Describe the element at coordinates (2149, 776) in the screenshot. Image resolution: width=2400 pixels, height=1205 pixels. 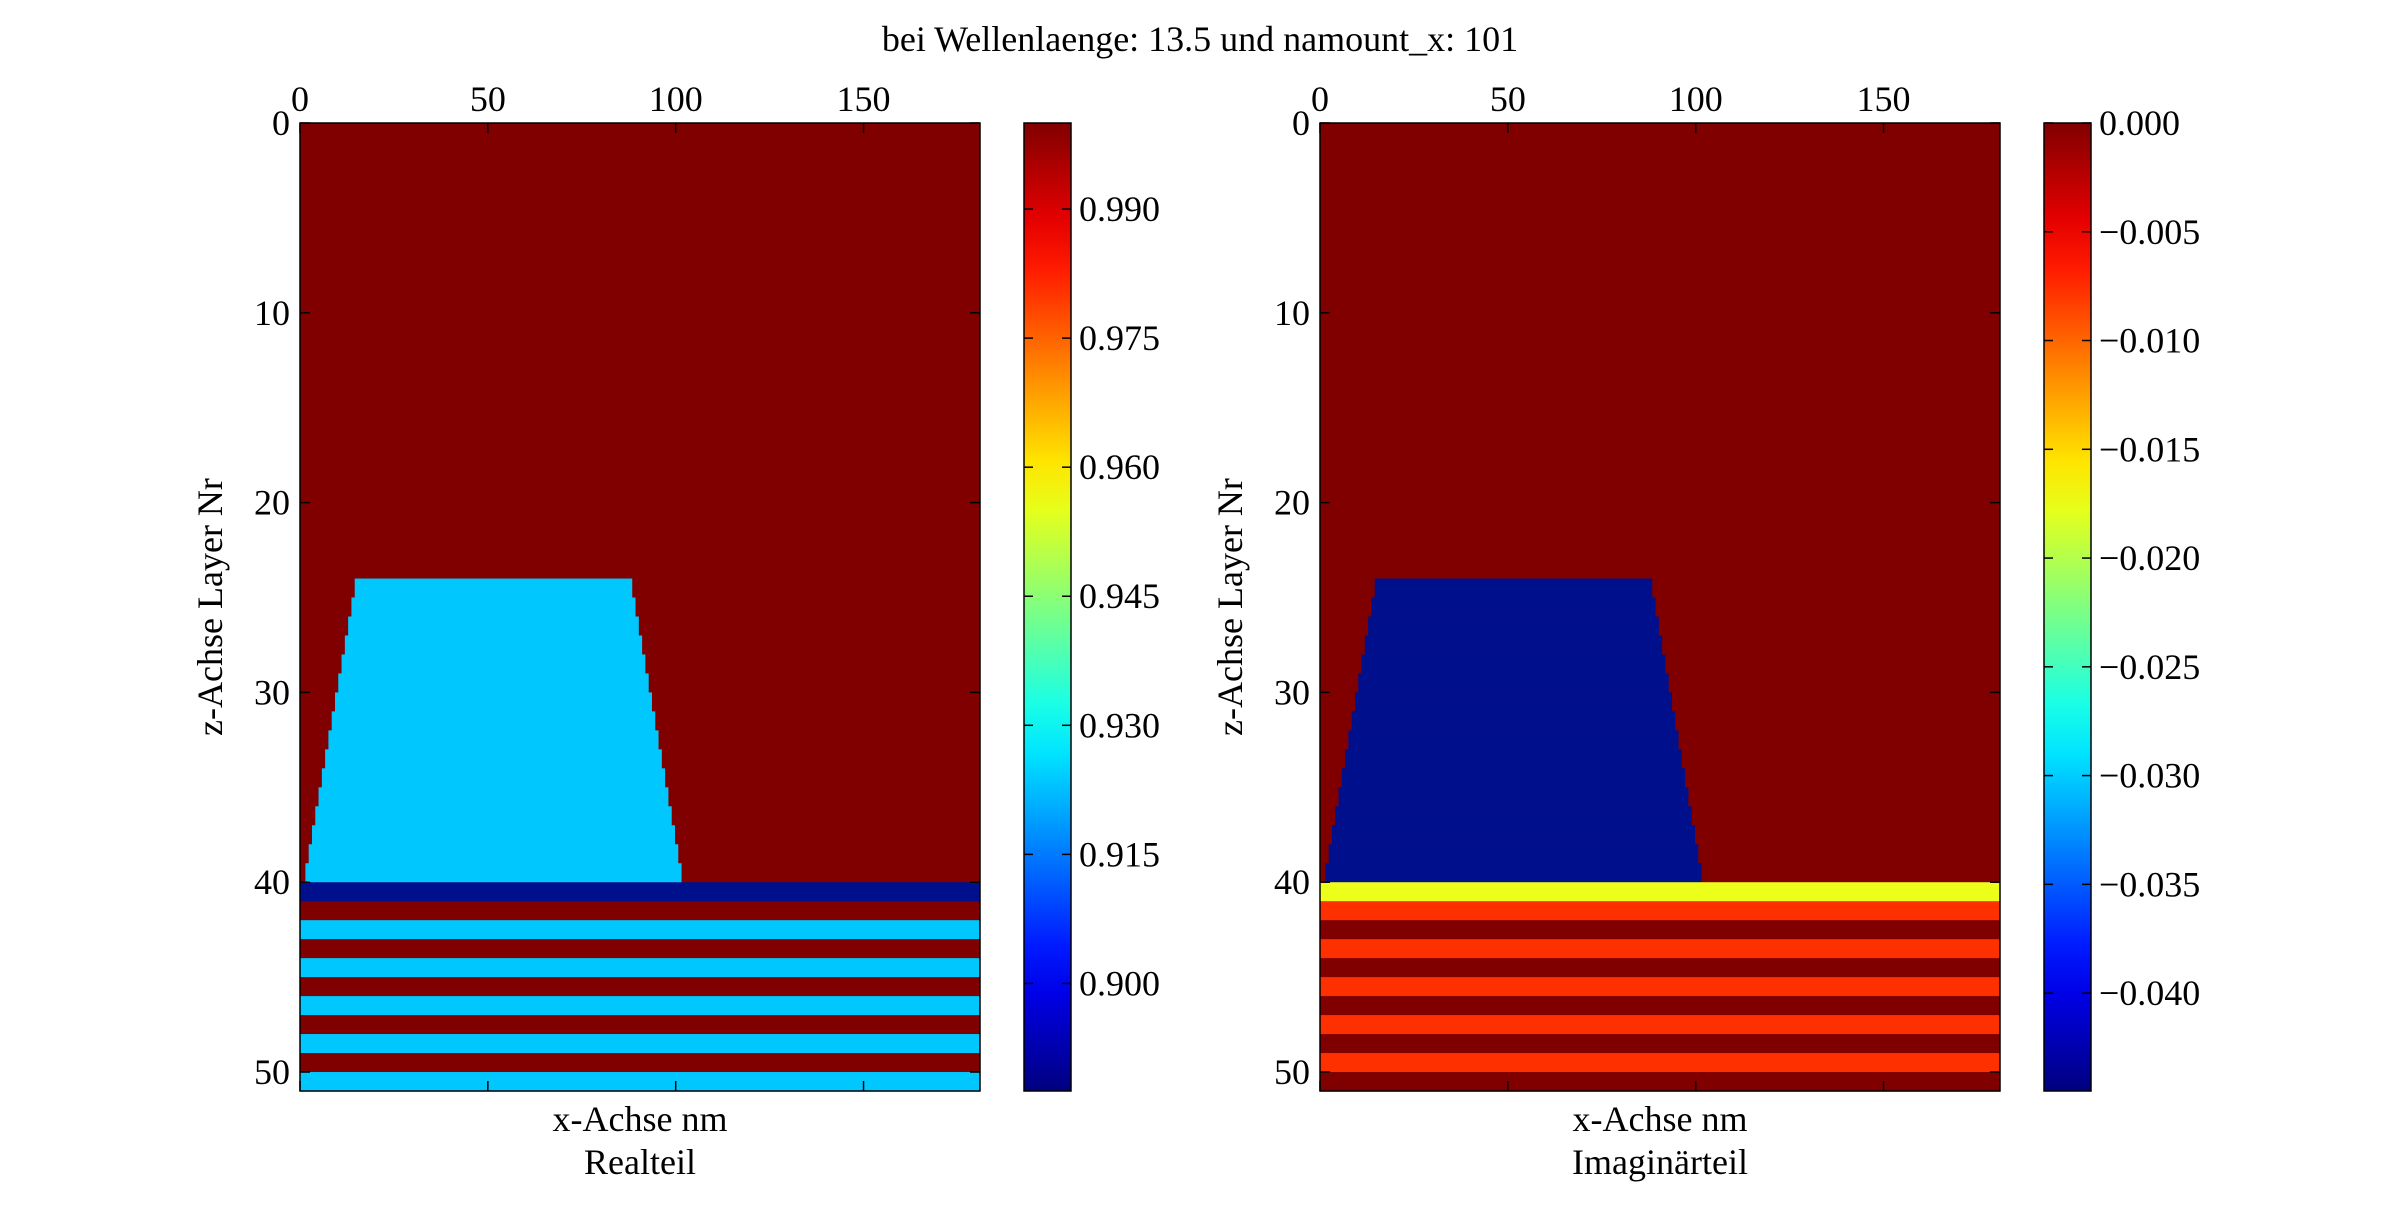
I see `heatmap-1-colorbar-tick-label-6: −0.030` at that location.